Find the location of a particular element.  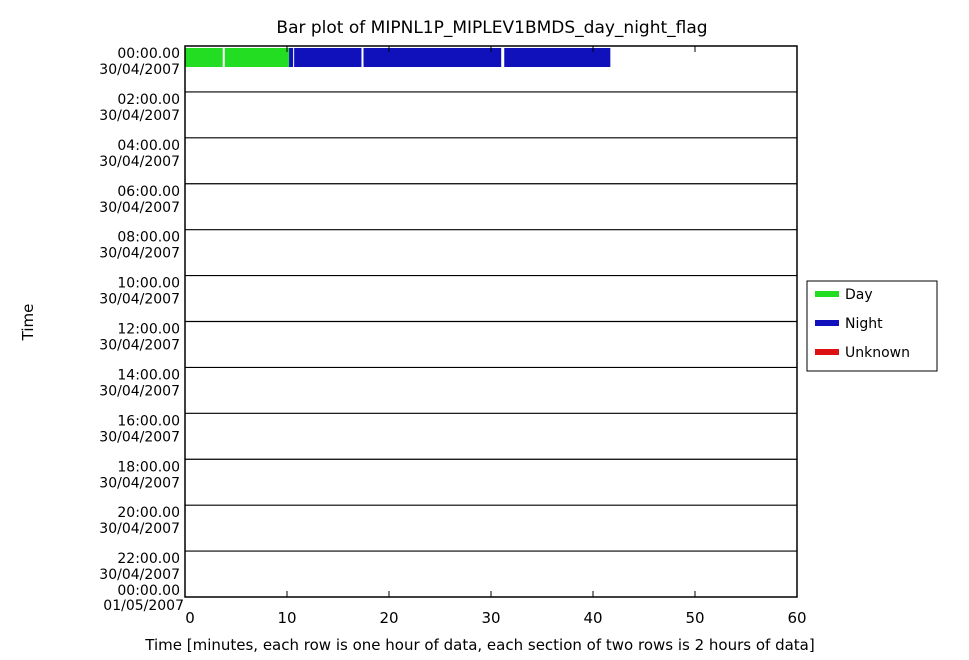

y-tick-time: 08:00.00 is located at coordinates (148, 238).